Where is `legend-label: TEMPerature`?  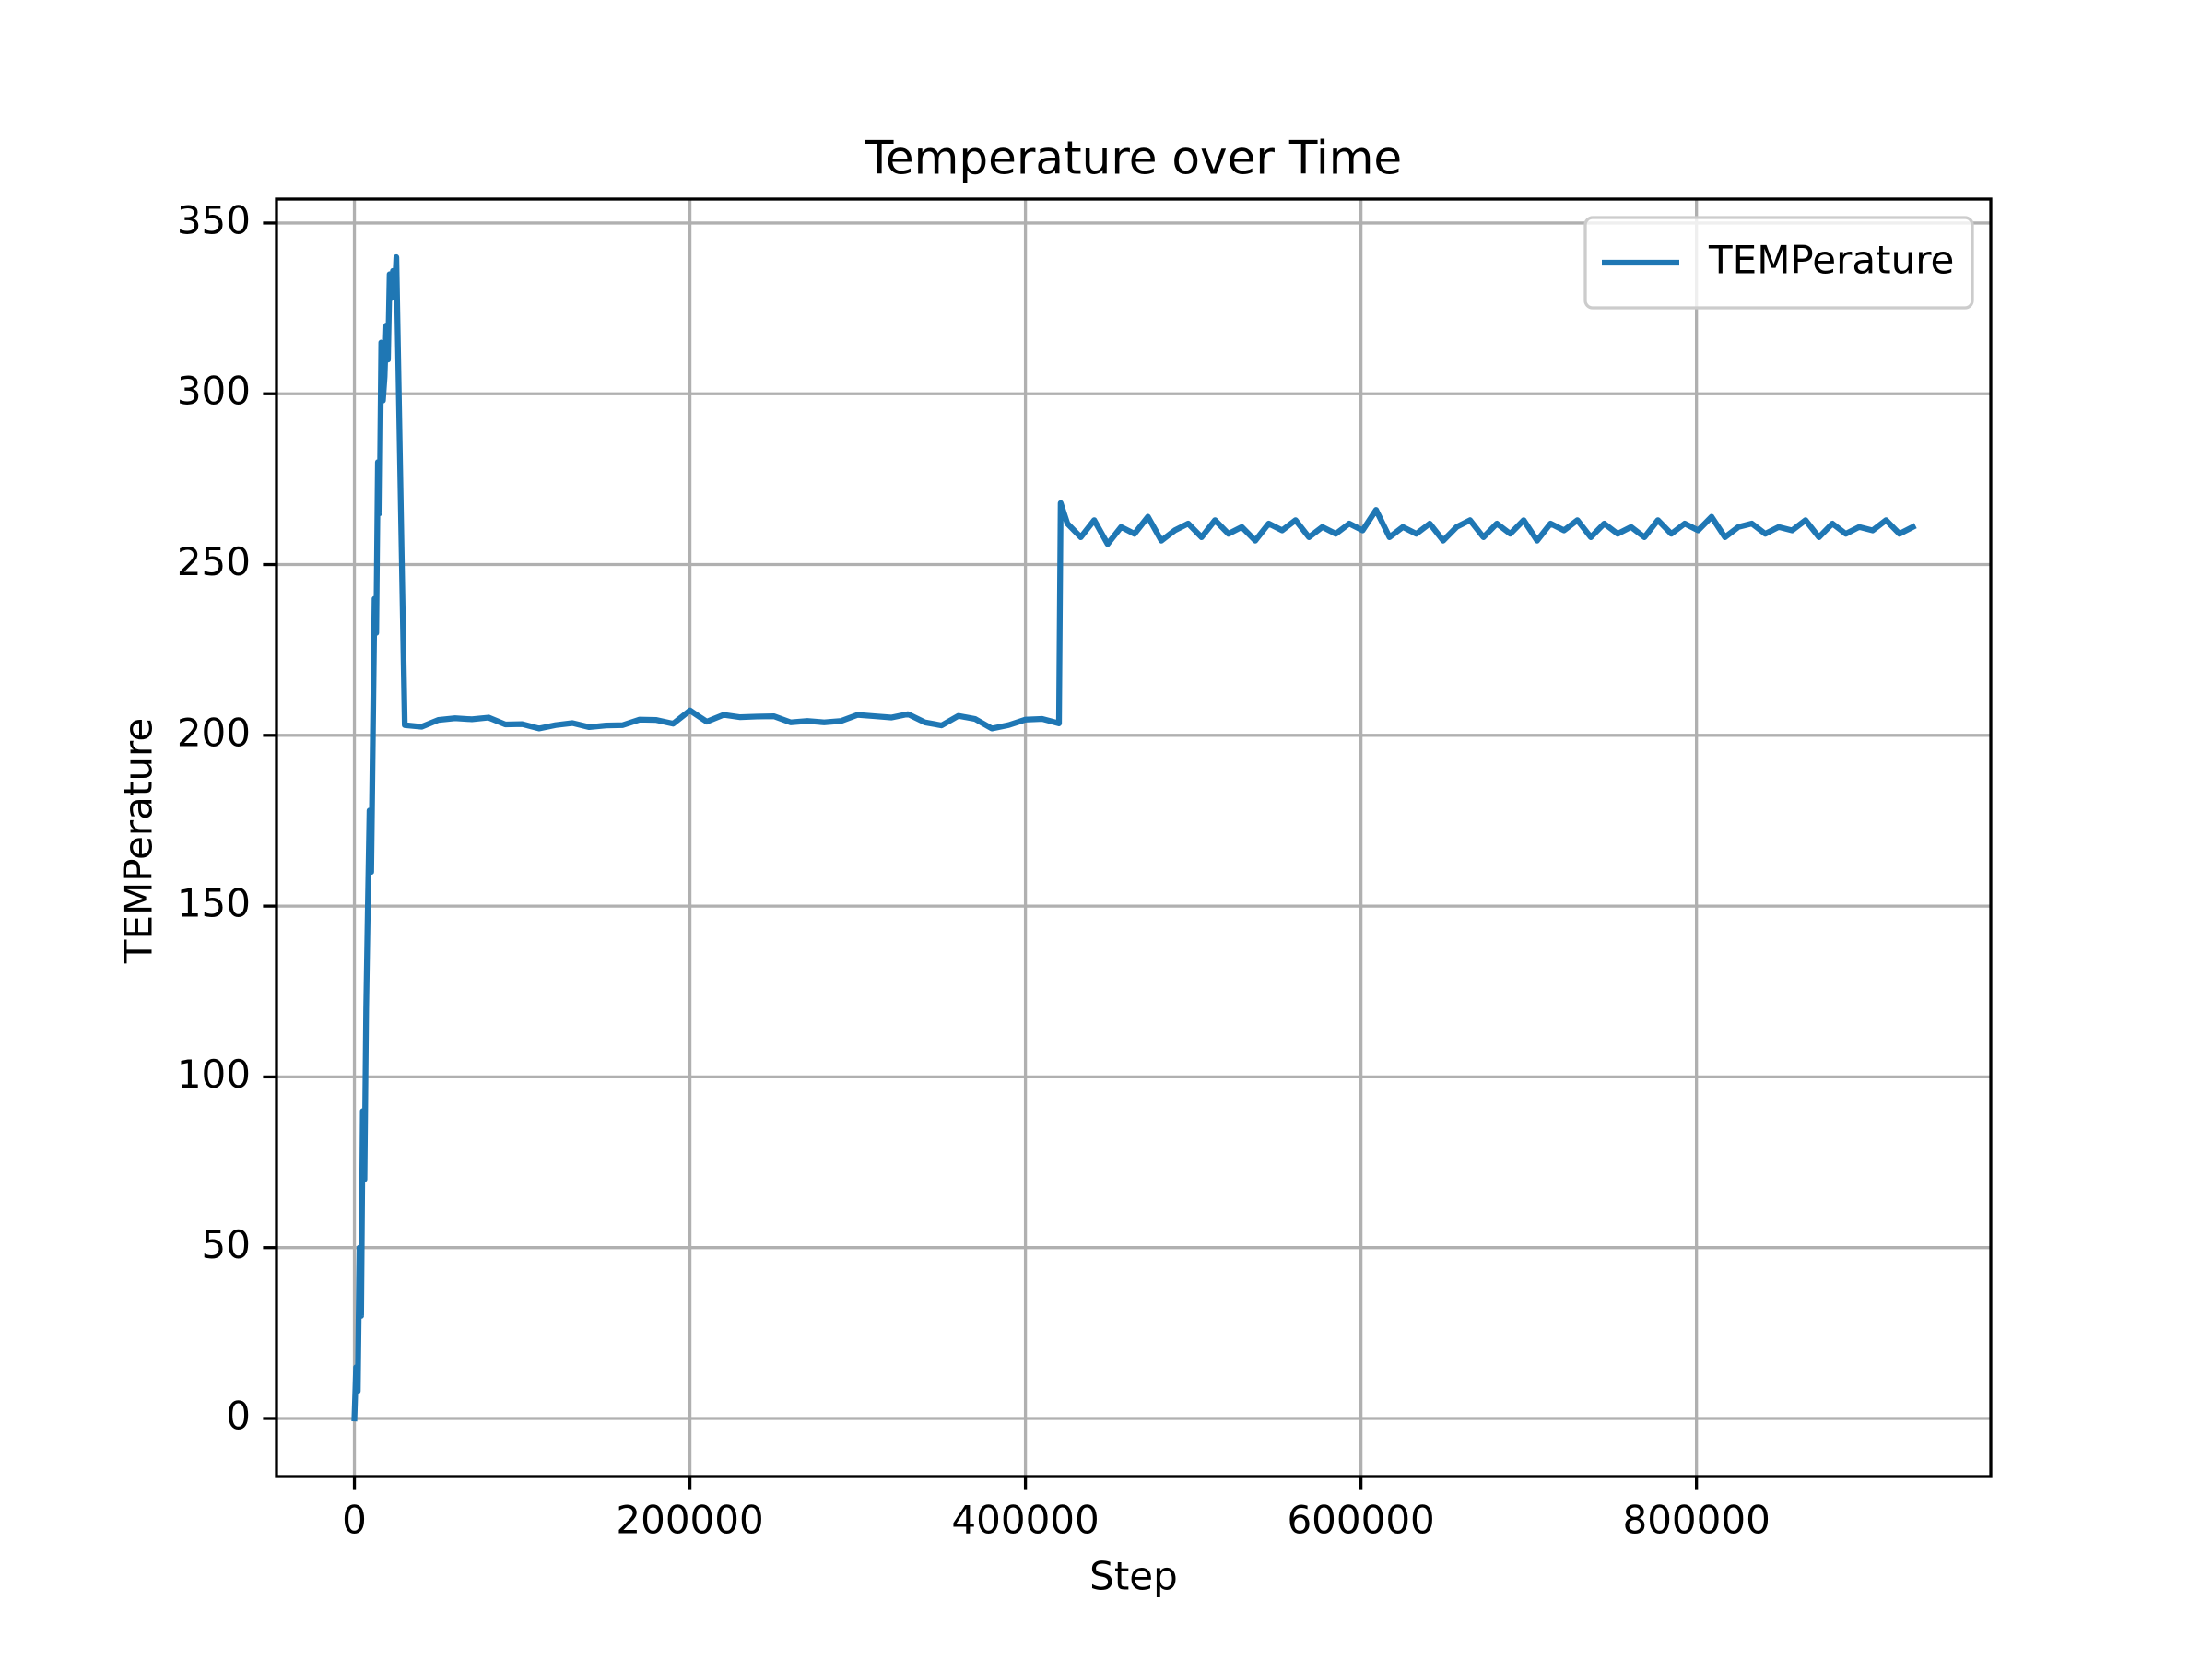
legend-label: TEMPerature is located at coordinates (1831, 260).